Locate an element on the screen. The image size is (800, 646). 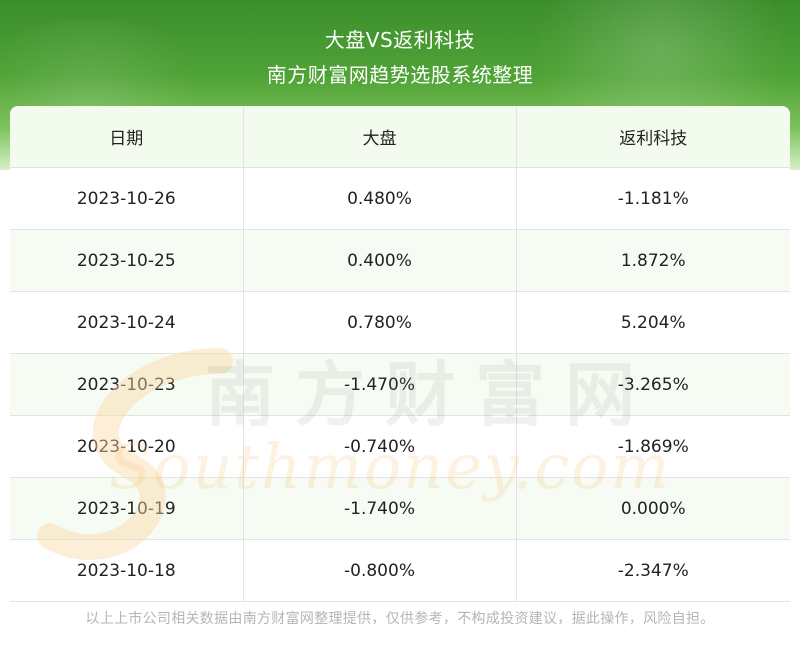
table-row: 2023-10-25 0.400% 1.872% is located at coordinates (400, 260).